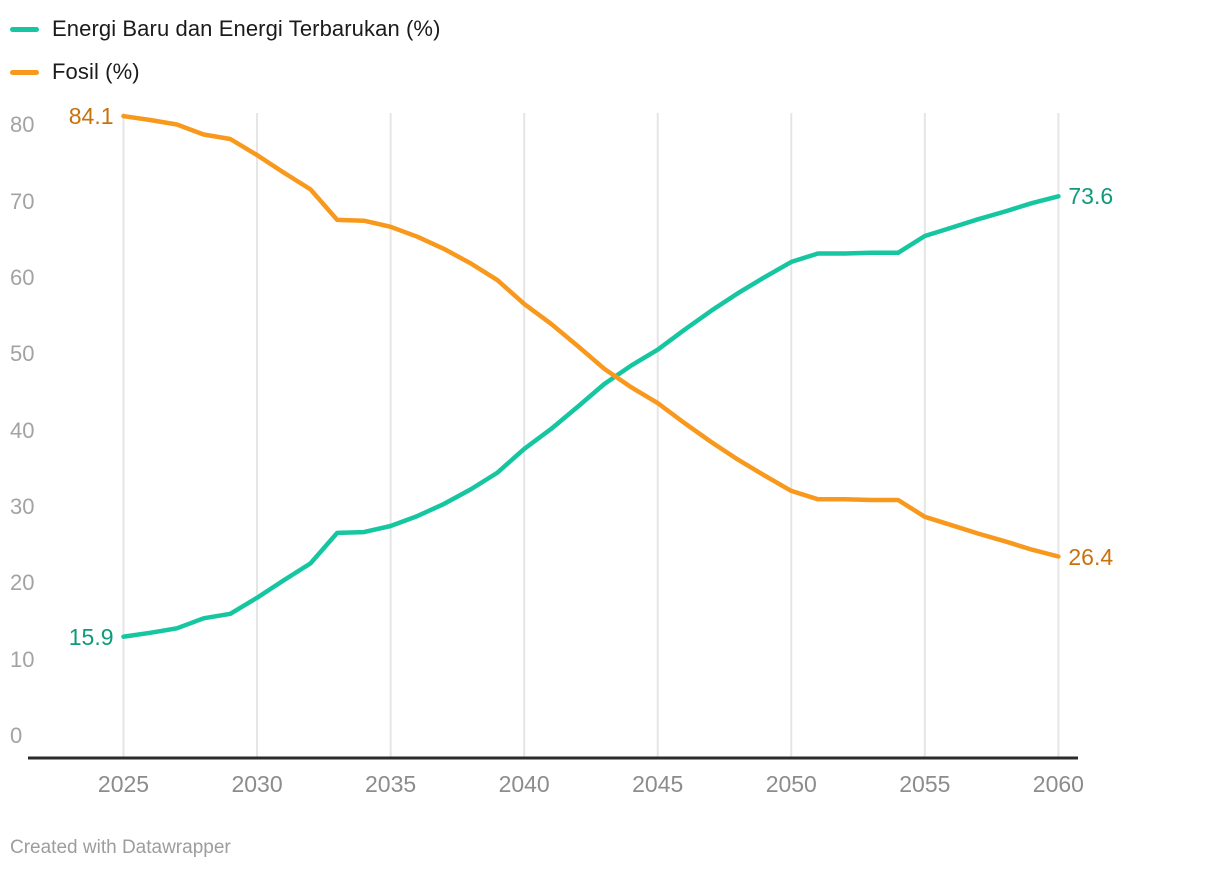 This screenshot has height=874, width=1220. Describe the element at coordinates (791, 784) in the screenshot. I see `x-tick-label-2050: 2050` at that location.